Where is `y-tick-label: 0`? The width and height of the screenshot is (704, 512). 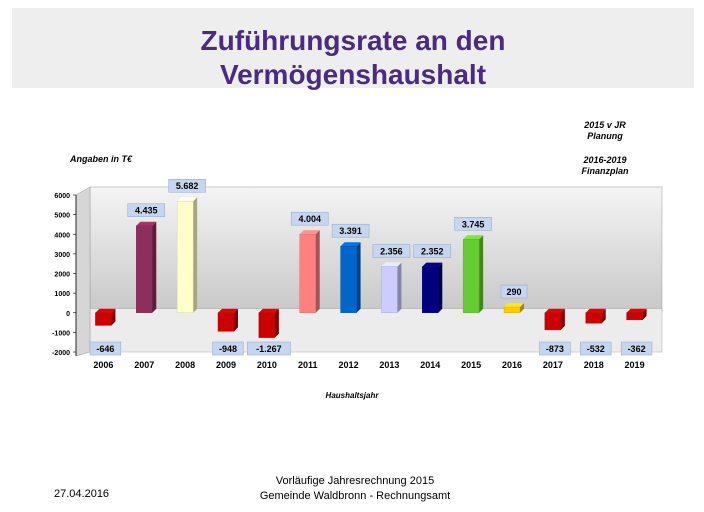
y-tick-label: 0 is located at coordinates (68, 314).